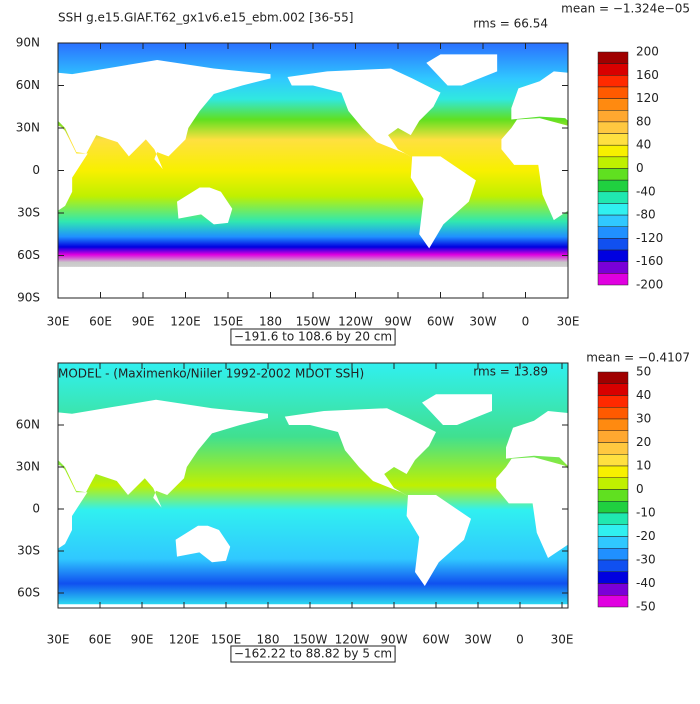 This screenshot has height=704, width=700. Describe the element at coordinates (649, 238) in the screenshot. I see `colorbar-label: -120` at that location.